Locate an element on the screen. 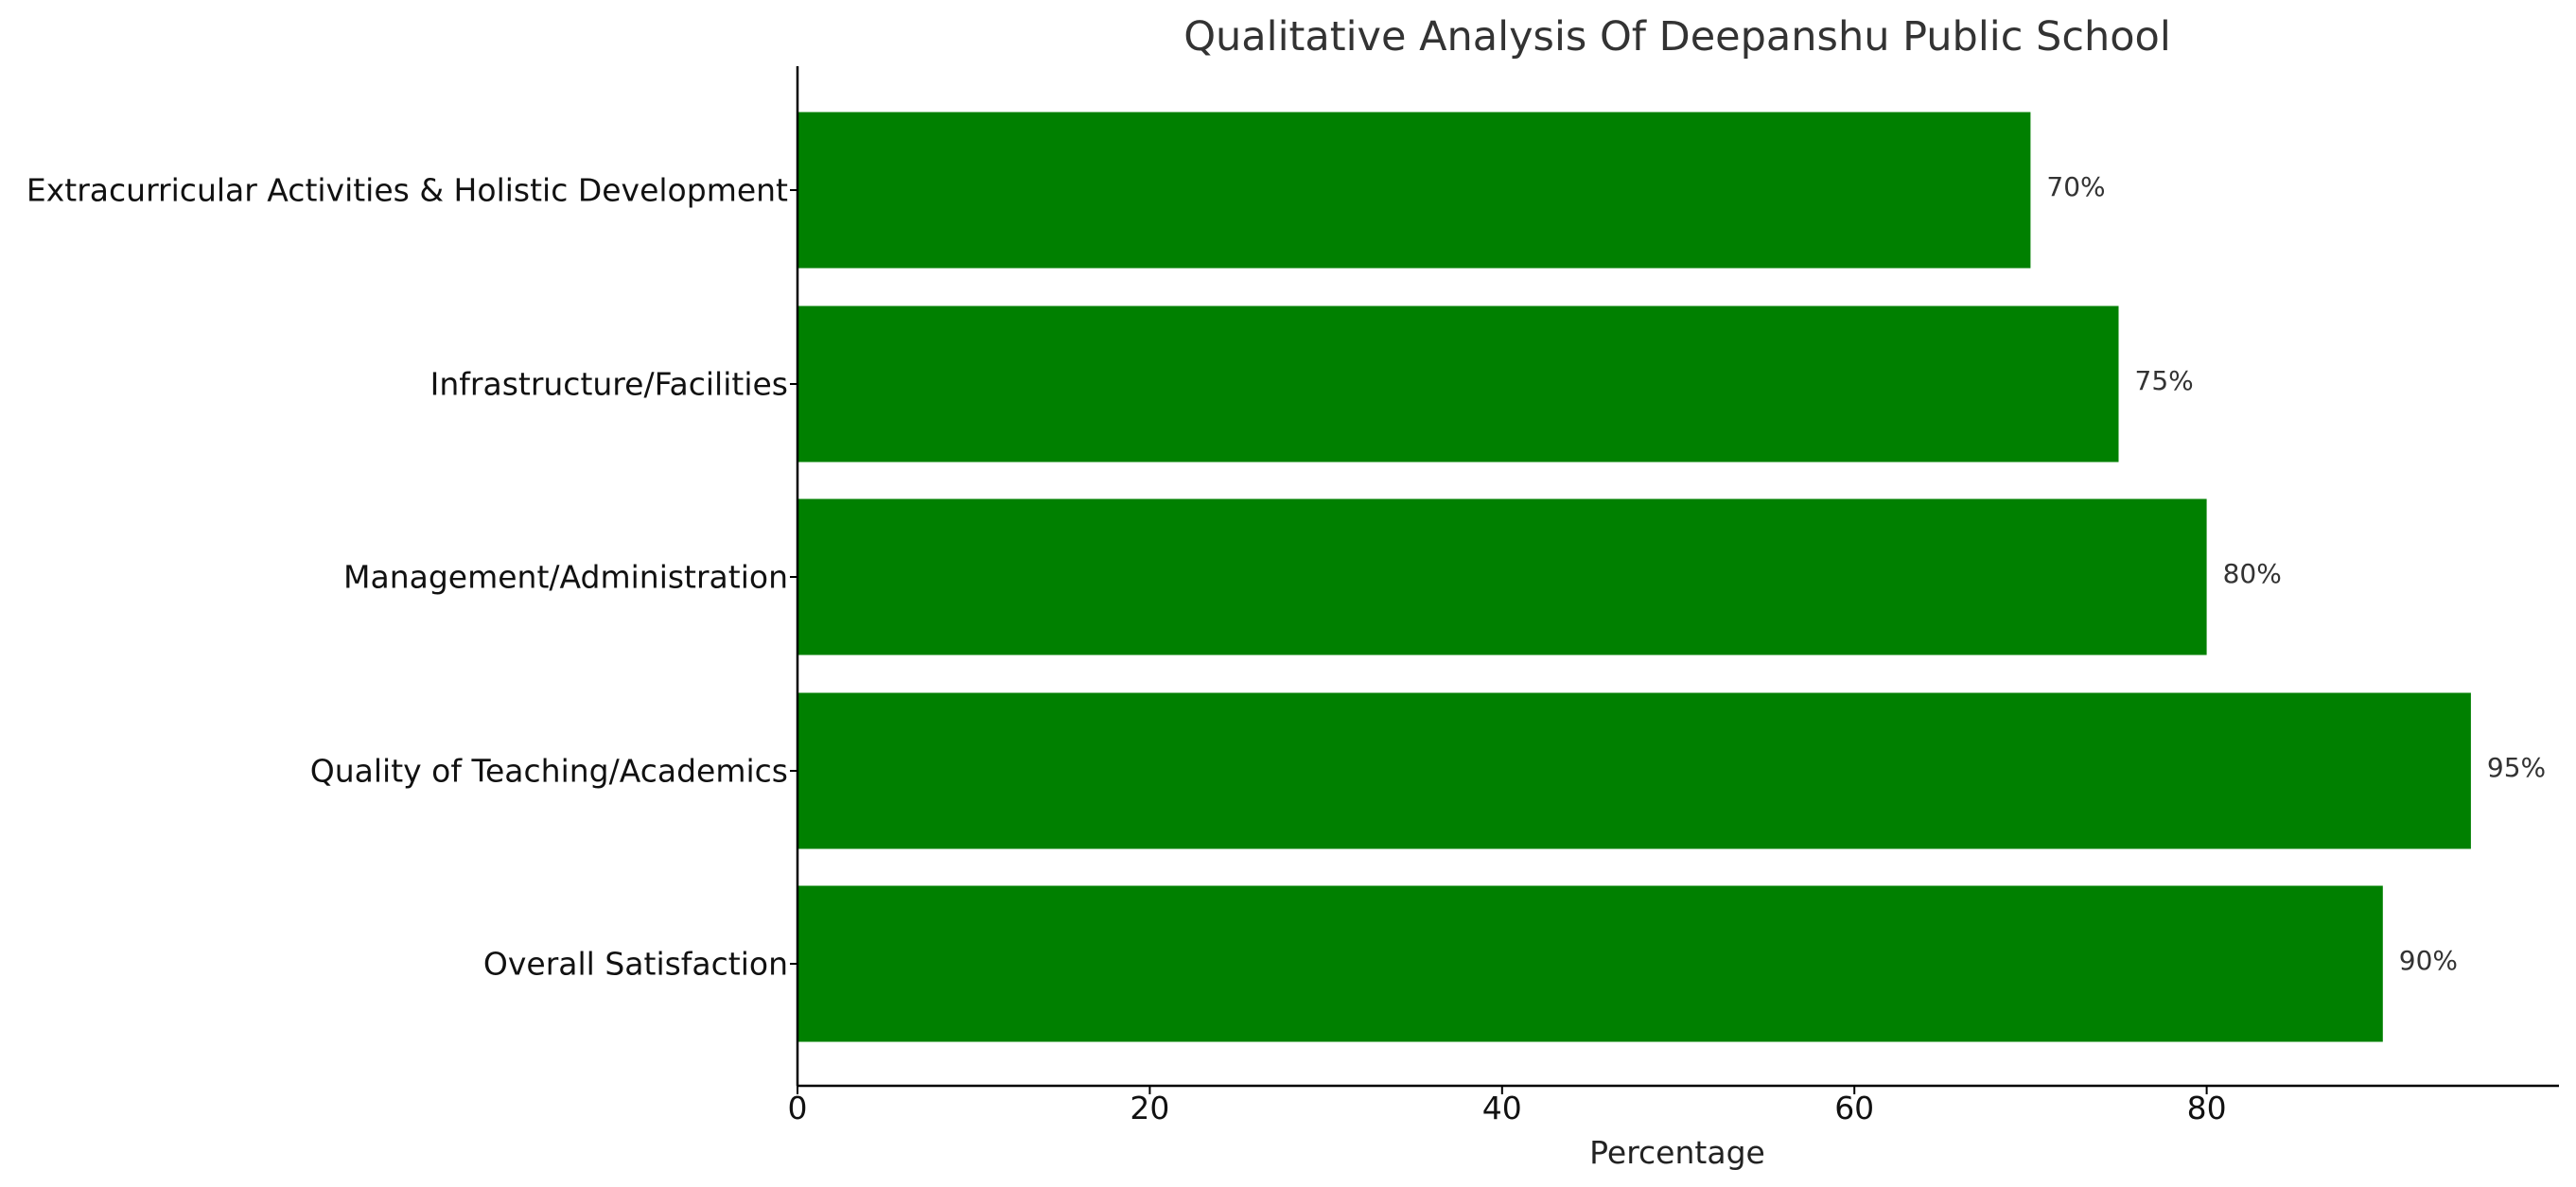  x-ticks-group: 0 20 40 60 80 is located at coordinates (1508, 1106).